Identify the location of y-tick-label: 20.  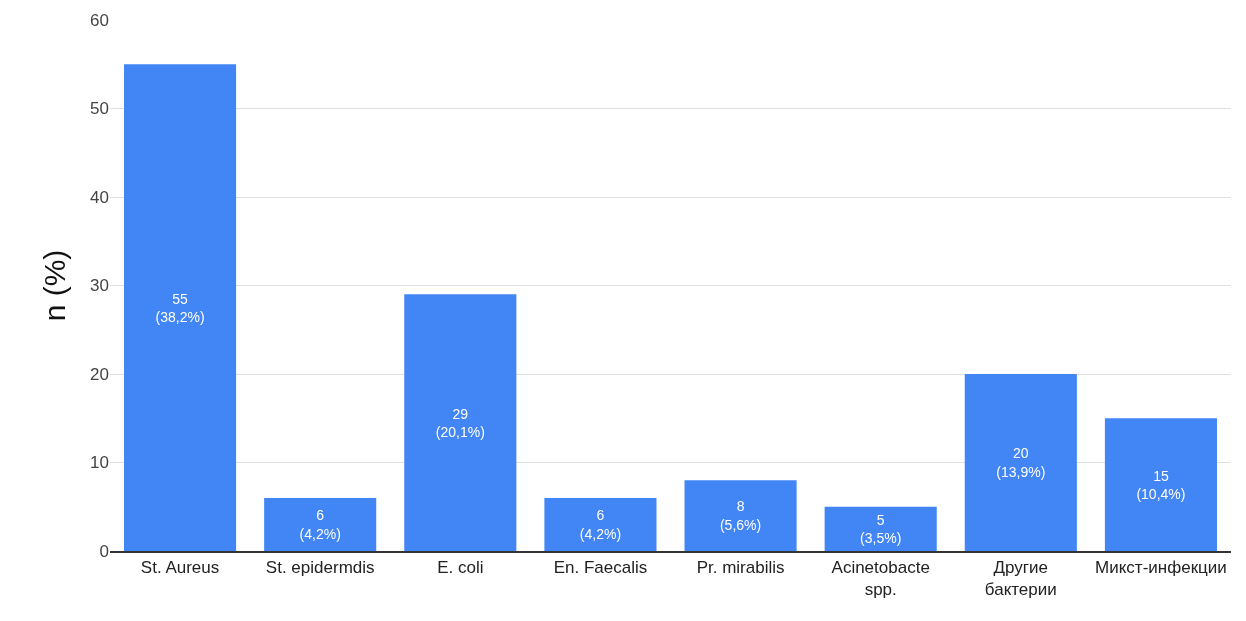
(99, 374).